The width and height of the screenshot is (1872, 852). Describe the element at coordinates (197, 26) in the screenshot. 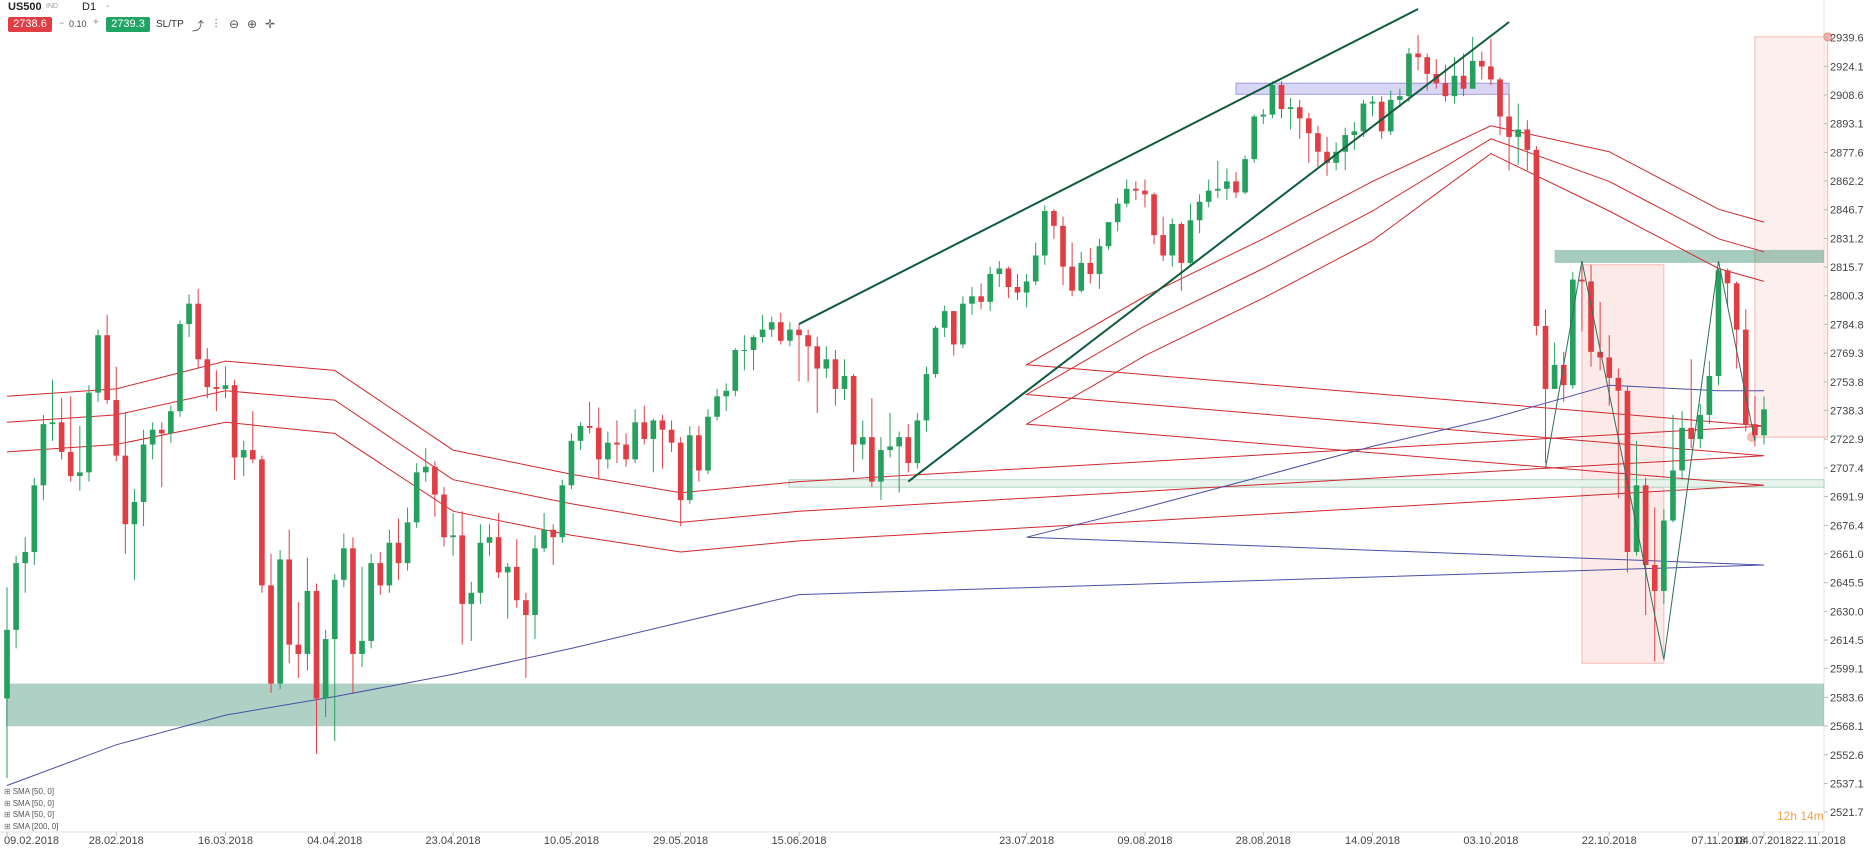

I see `line-chart-icon: ⤴` at that location.